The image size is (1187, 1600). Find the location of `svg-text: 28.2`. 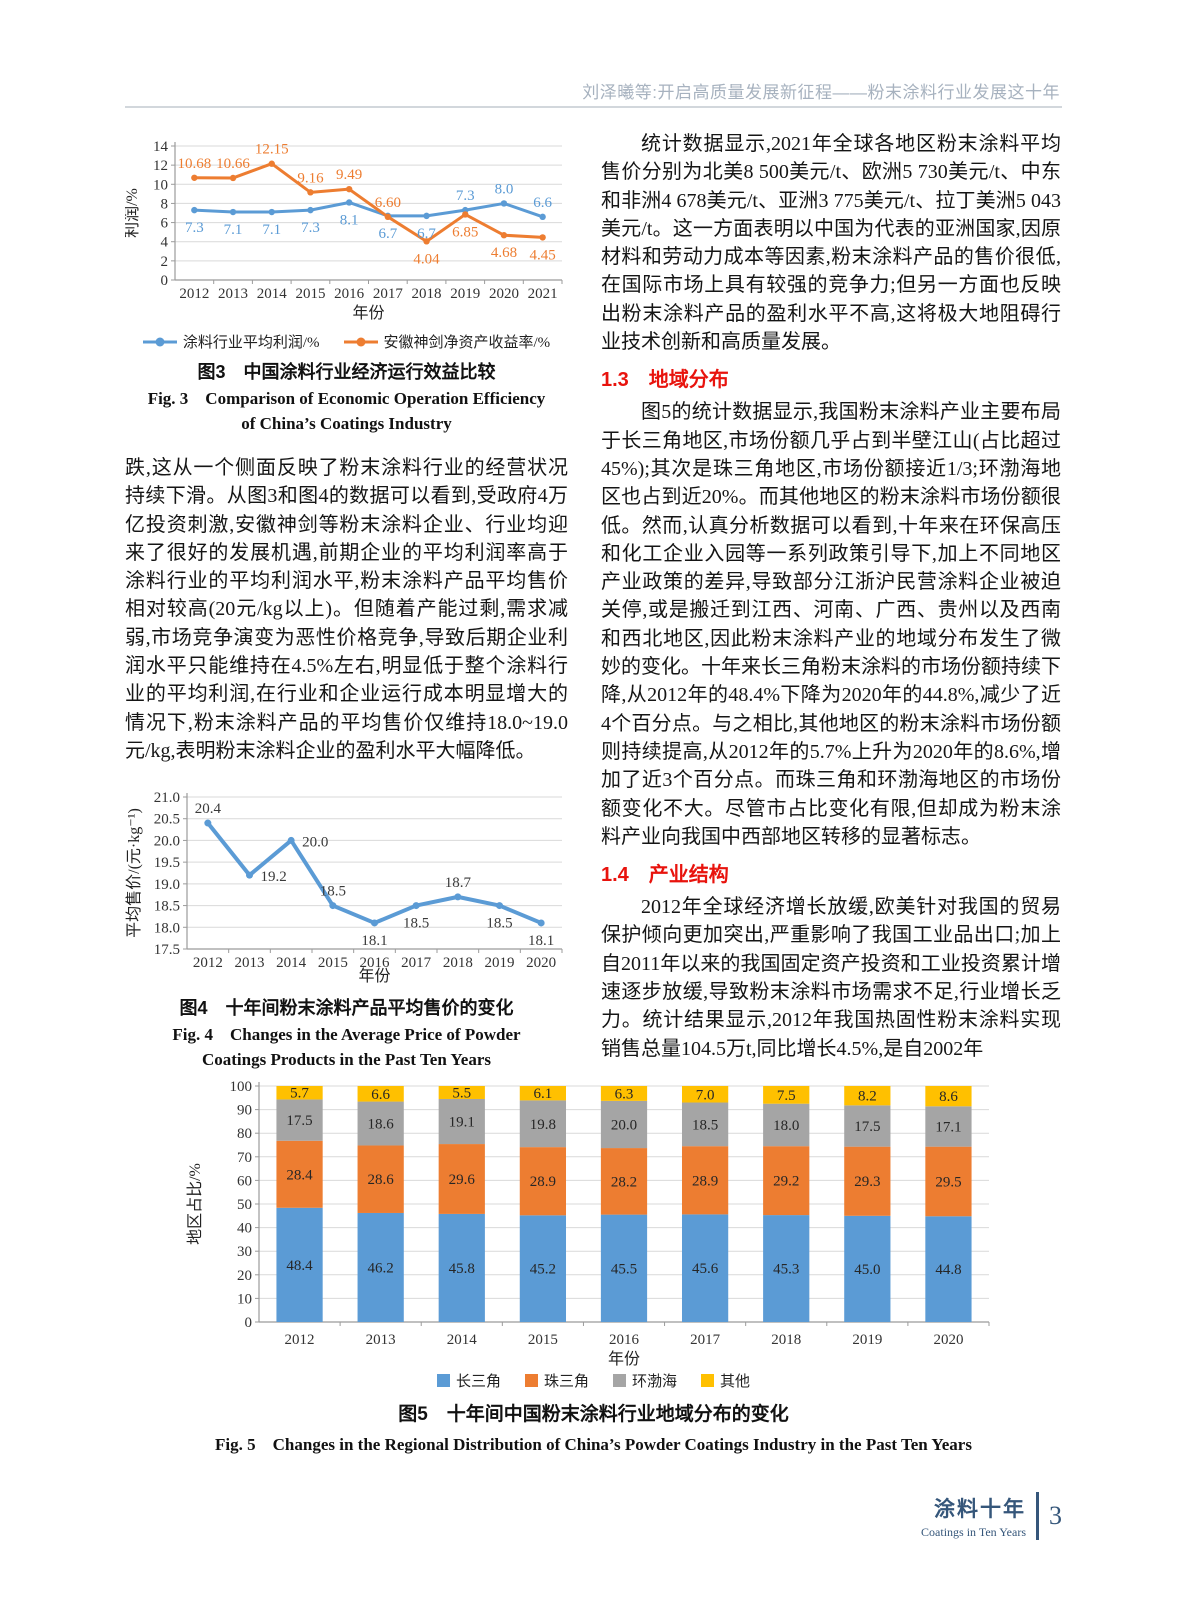

svg-text: 28.2 is located at coordinates (623, 1182).